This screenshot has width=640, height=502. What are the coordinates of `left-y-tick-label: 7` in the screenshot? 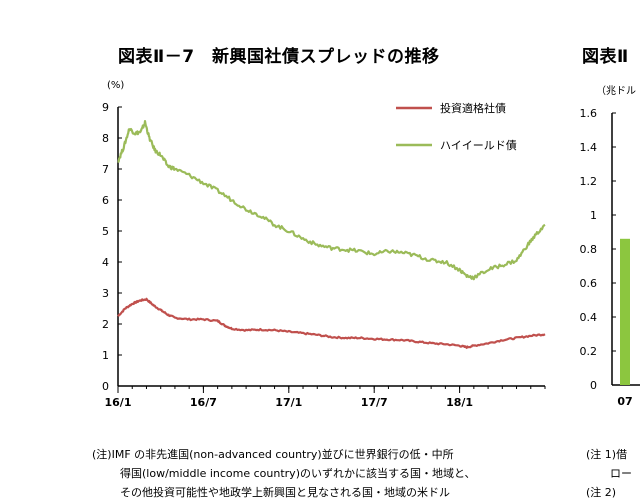 It's located at (105, 169).